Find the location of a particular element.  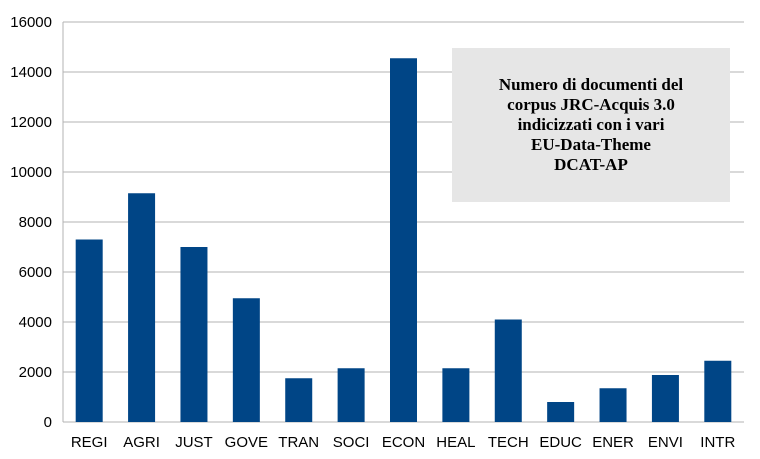

y-tick-label: 12000 is located at coordinates (31, 122).